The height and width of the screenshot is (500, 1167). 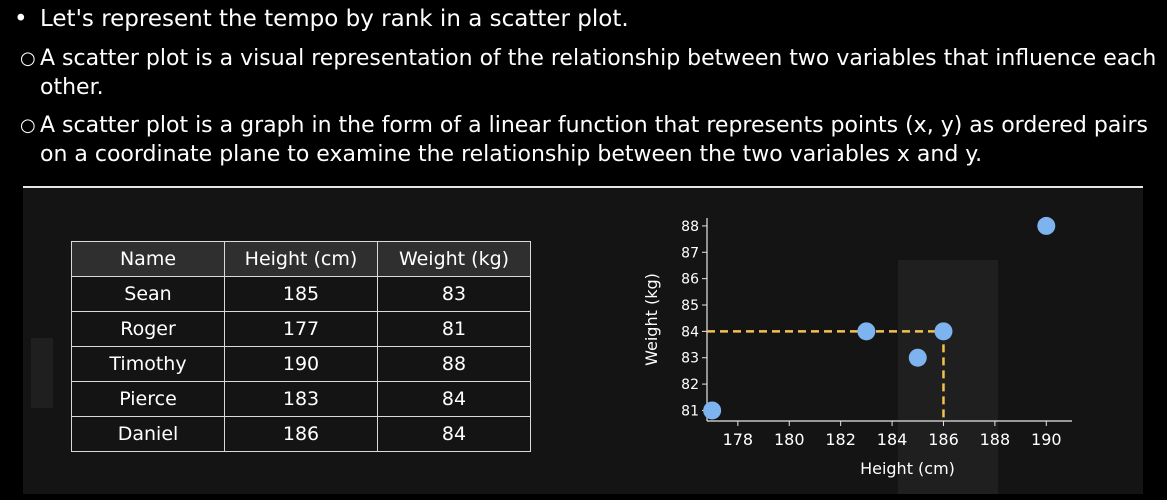 I want to click on y-tick-label: 82, so click(x=690, y=385).